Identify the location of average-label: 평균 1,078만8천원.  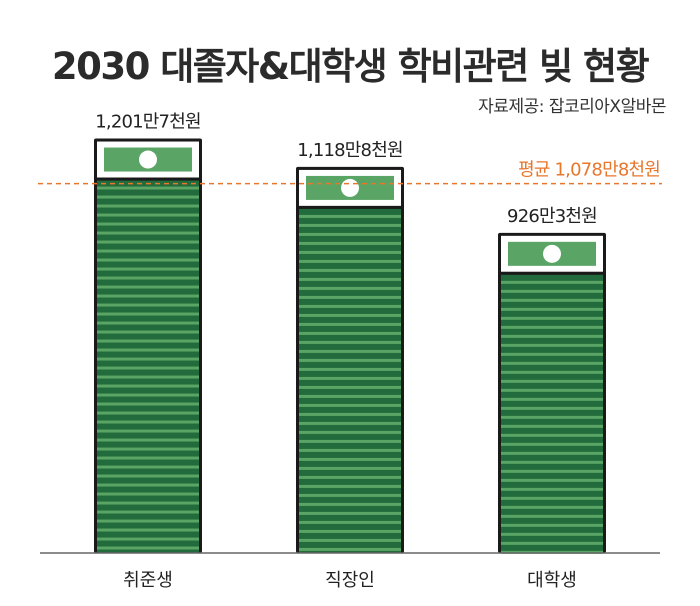
(589, 170).